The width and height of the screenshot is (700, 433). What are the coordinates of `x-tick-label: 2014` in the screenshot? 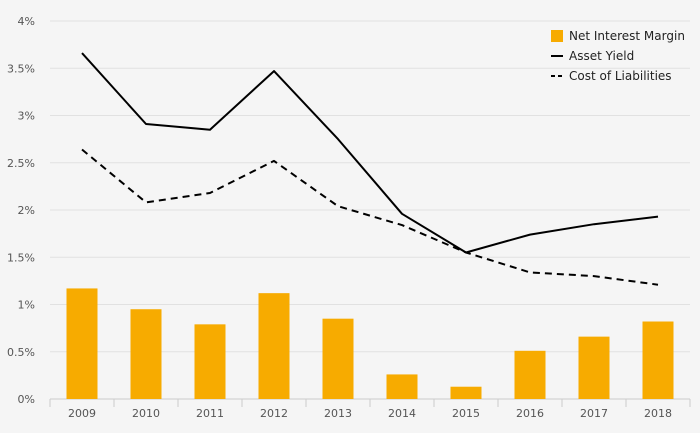 It's located at (402, 413).